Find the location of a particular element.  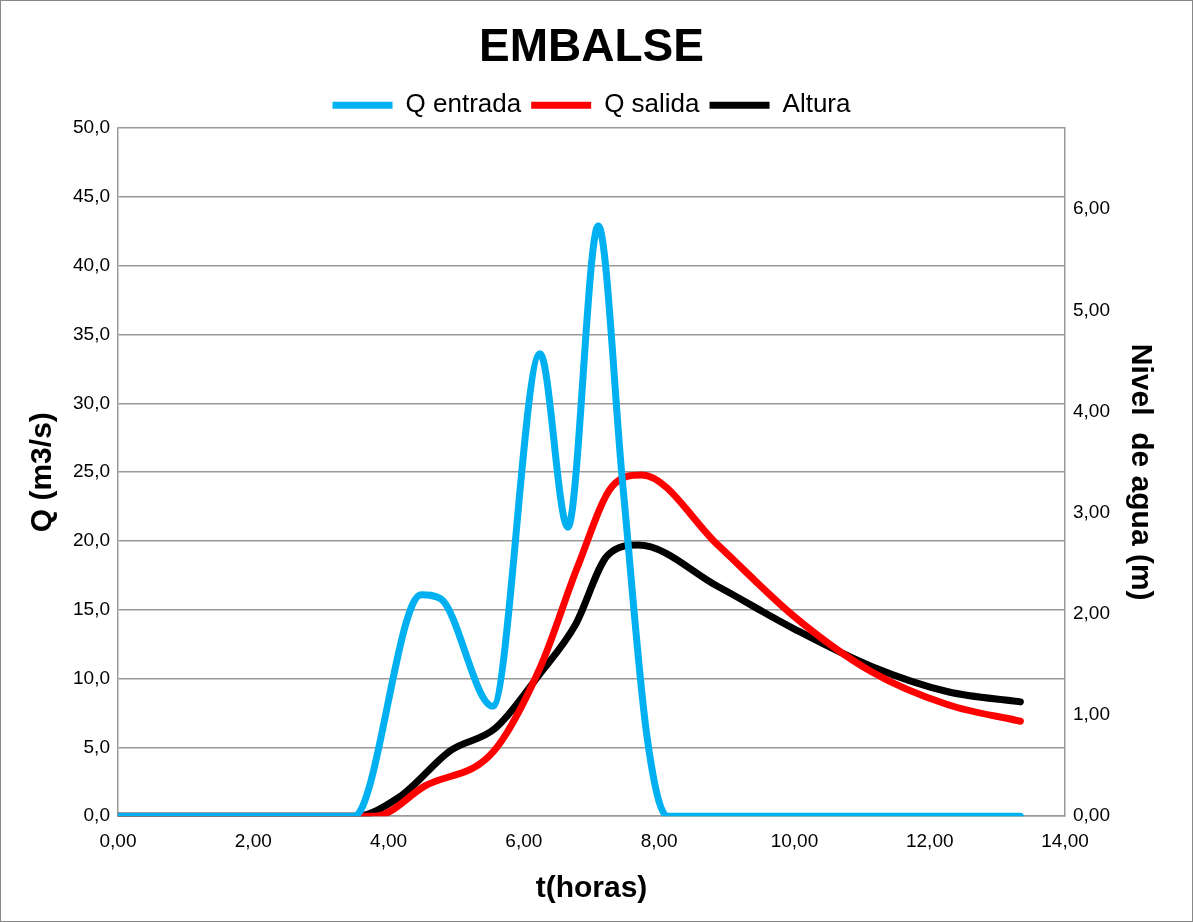

y2-tick-label: 5,00 is located at coordinates (1091, 309).